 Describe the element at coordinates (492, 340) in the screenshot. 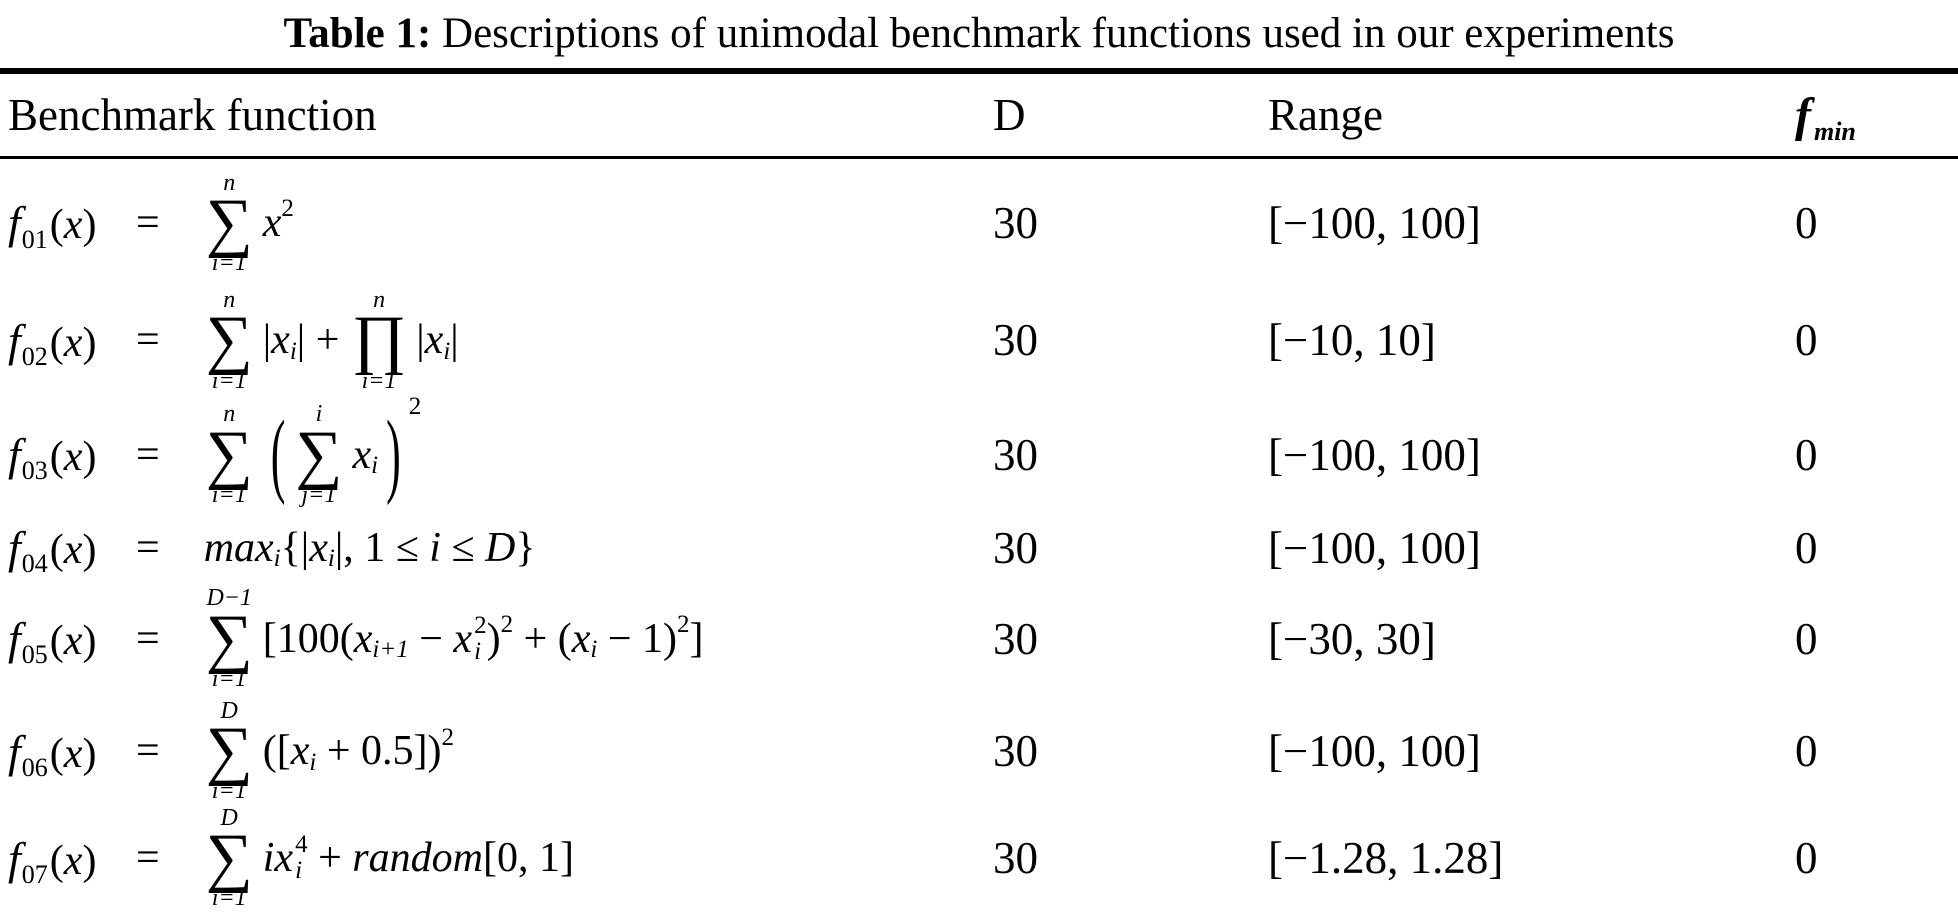

I see `benchmark-function-cell: f 02 (x) = n ∑ i=1 | x i | + n ∏ i=1 | x i |` at that location.